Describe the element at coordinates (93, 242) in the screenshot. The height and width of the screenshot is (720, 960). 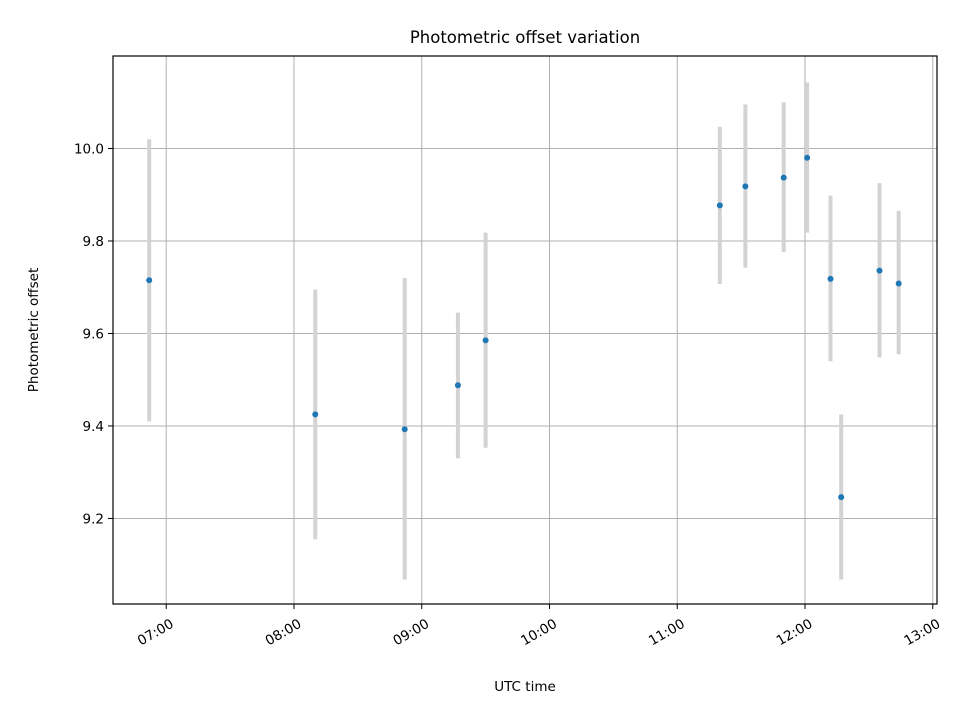
I see `y-tick-label: 9.8` at that location.